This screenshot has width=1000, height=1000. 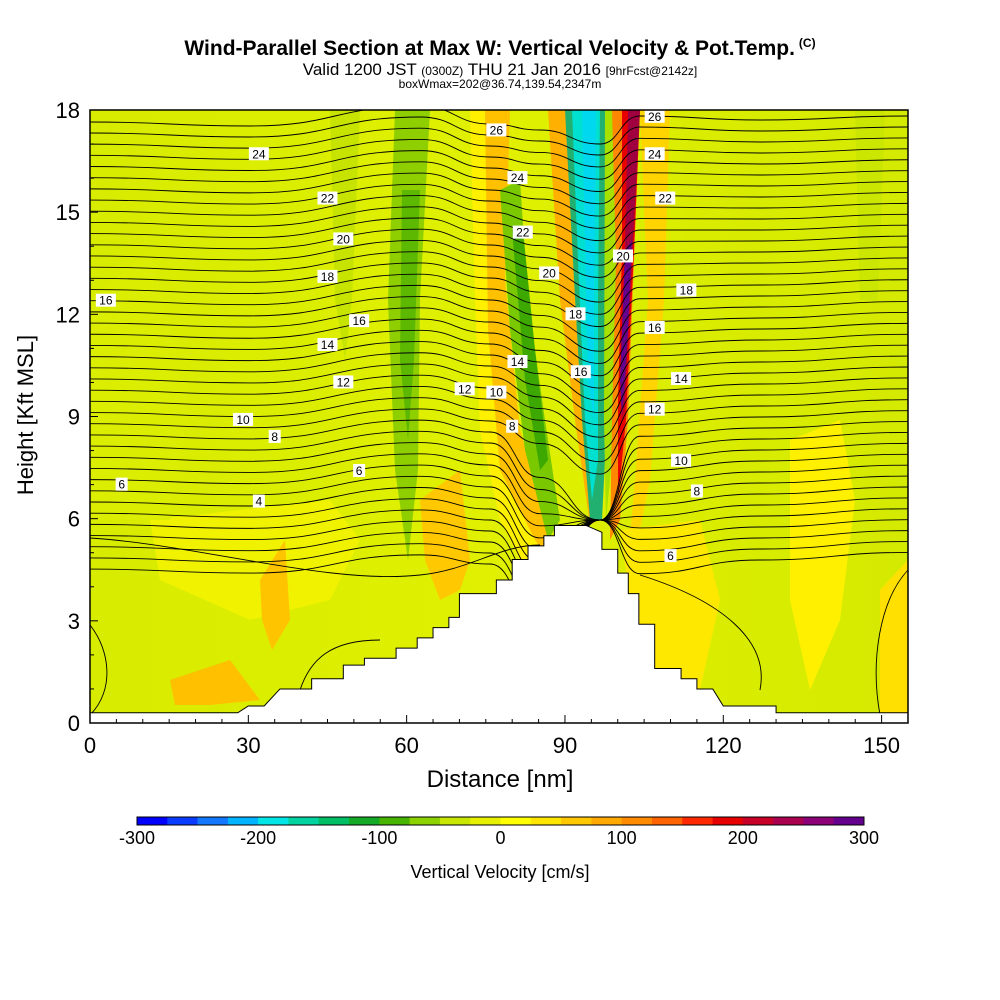 I want to click on isentrope-label-27: 18, so click(x=687, y=290).